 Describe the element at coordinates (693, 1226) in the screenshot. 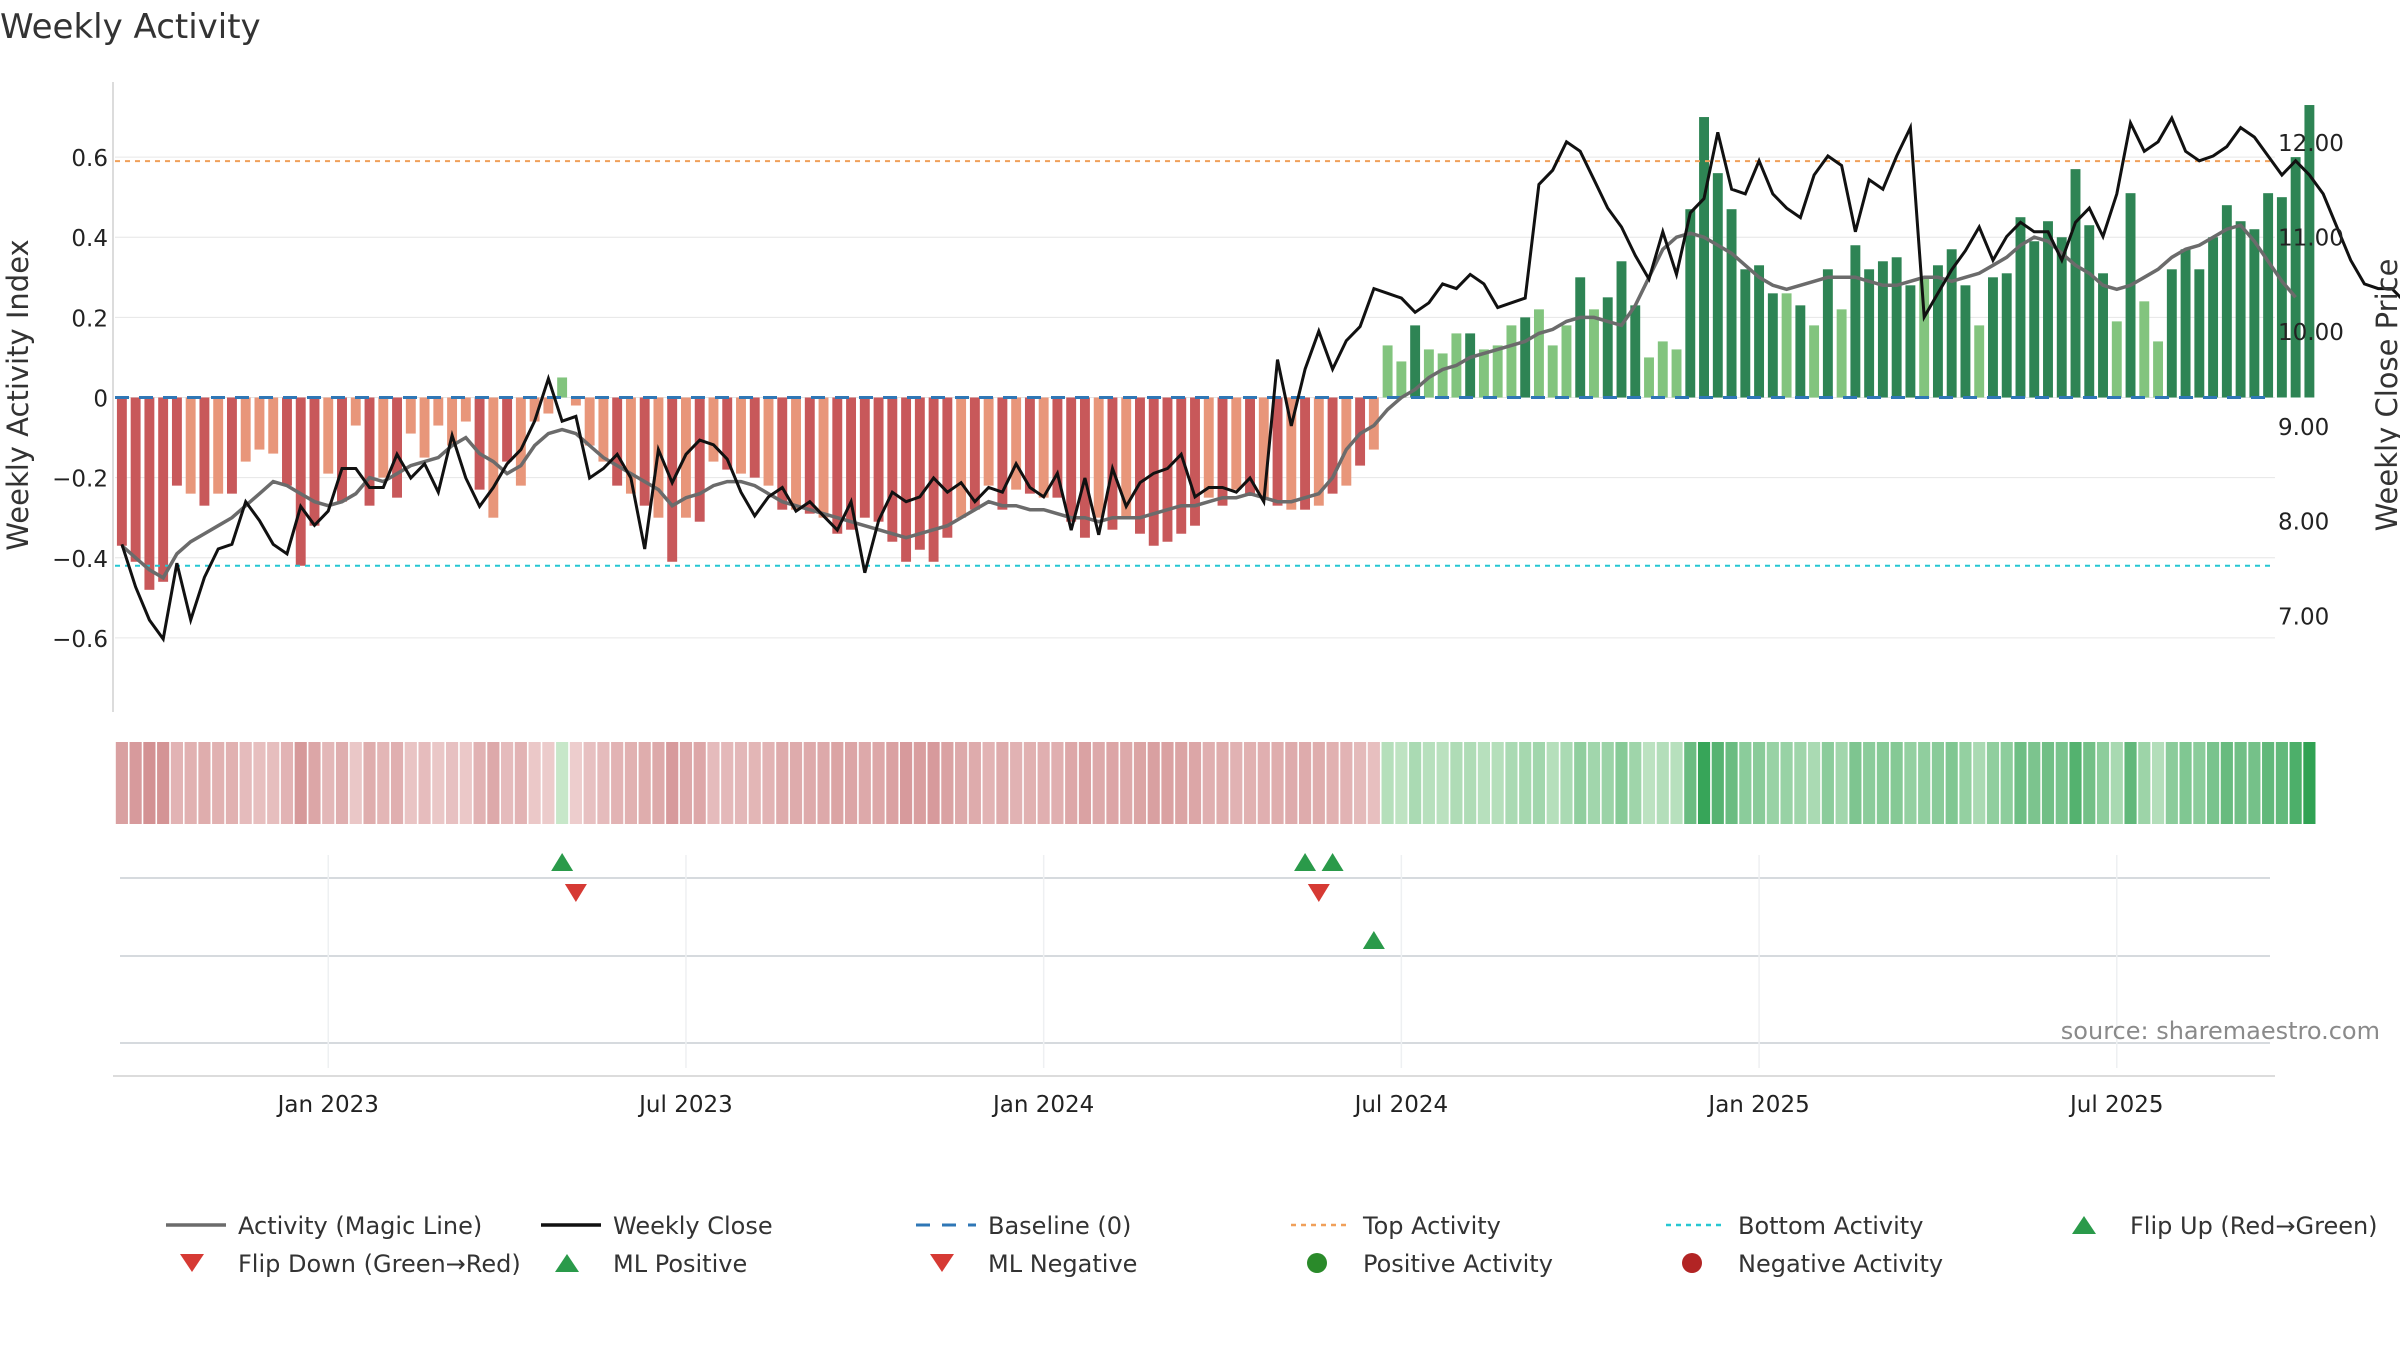

I see `legend-label: Weekly Close` at that location.